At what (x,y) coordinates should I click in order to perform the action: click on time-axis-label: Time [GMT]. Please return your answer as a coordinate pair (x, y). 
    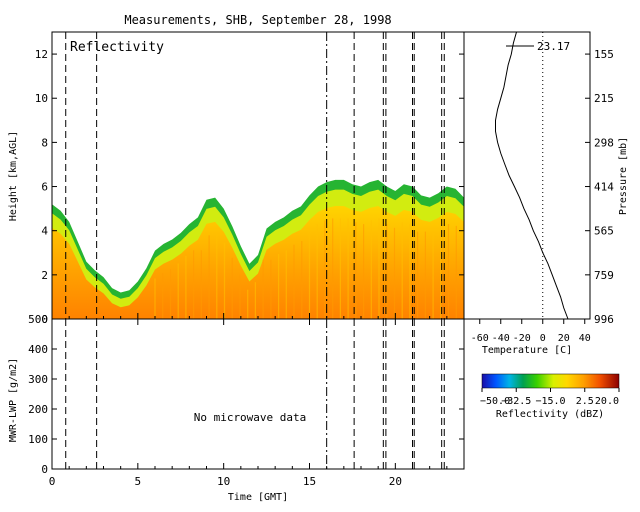
    Looking at the image, I should click on (258, 497).